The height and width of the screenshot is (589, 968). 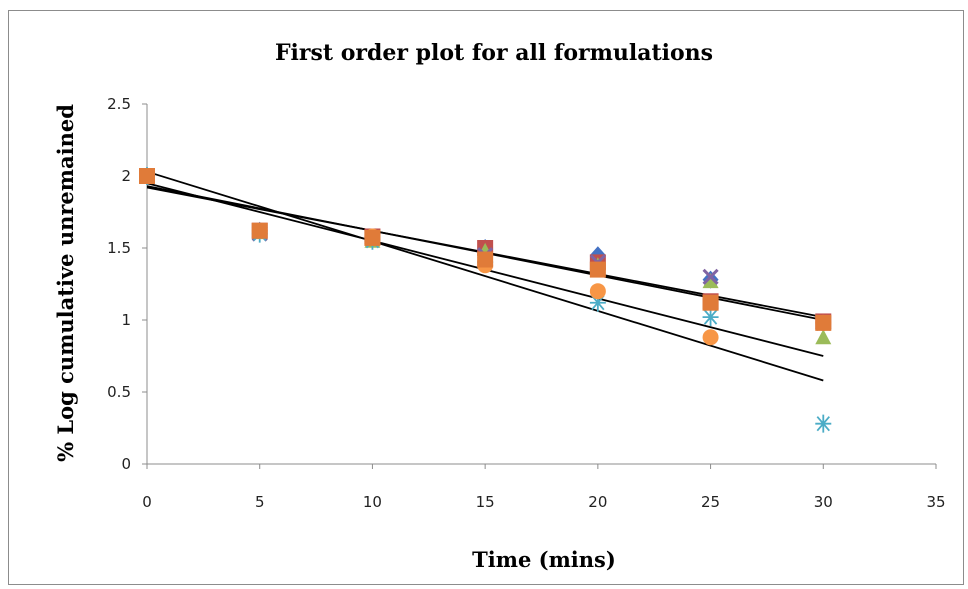 What do you see at coordinates (494, 53) in the screenshot?
I see `chart-title: First order plot for all formulations` at bounding box center [494, 53].